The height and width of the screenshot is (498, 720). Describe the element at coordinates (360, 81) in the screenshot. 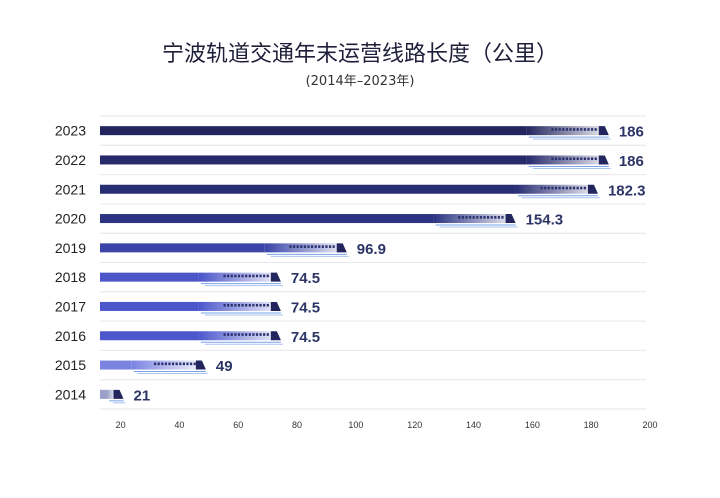

I see `chart-subtitle: (2014年–2023年)` at that location.